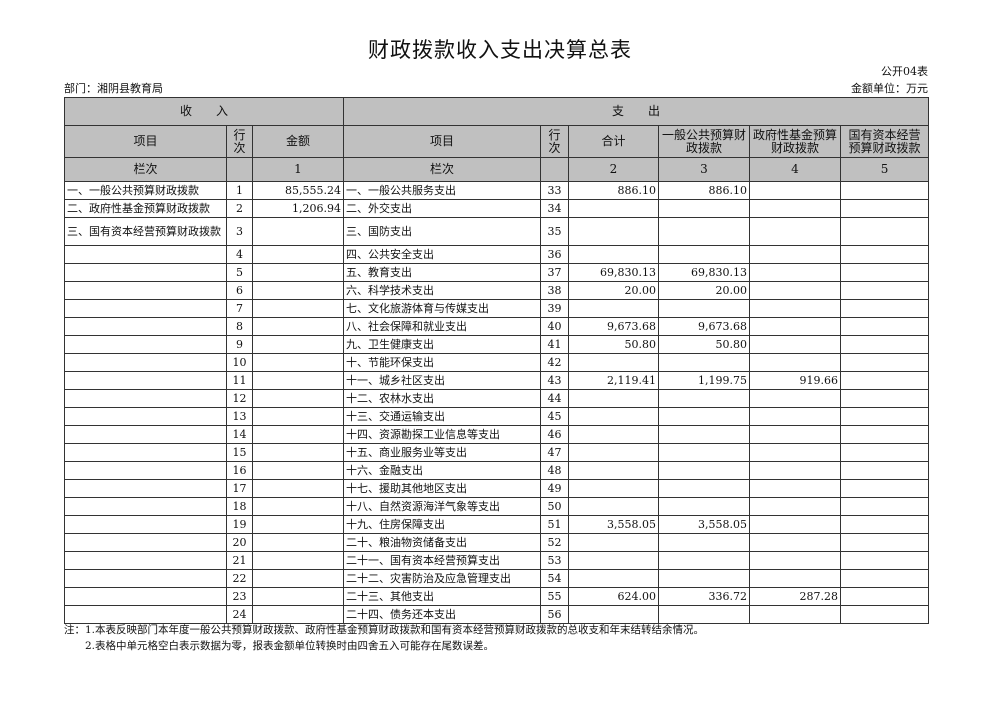 The width and height of the screenshot is (1000, 706). Describe the element at coordinates (442, 344) in the screenshot. I see `expense-item-cell: 九、卫生健康支出` at that location.